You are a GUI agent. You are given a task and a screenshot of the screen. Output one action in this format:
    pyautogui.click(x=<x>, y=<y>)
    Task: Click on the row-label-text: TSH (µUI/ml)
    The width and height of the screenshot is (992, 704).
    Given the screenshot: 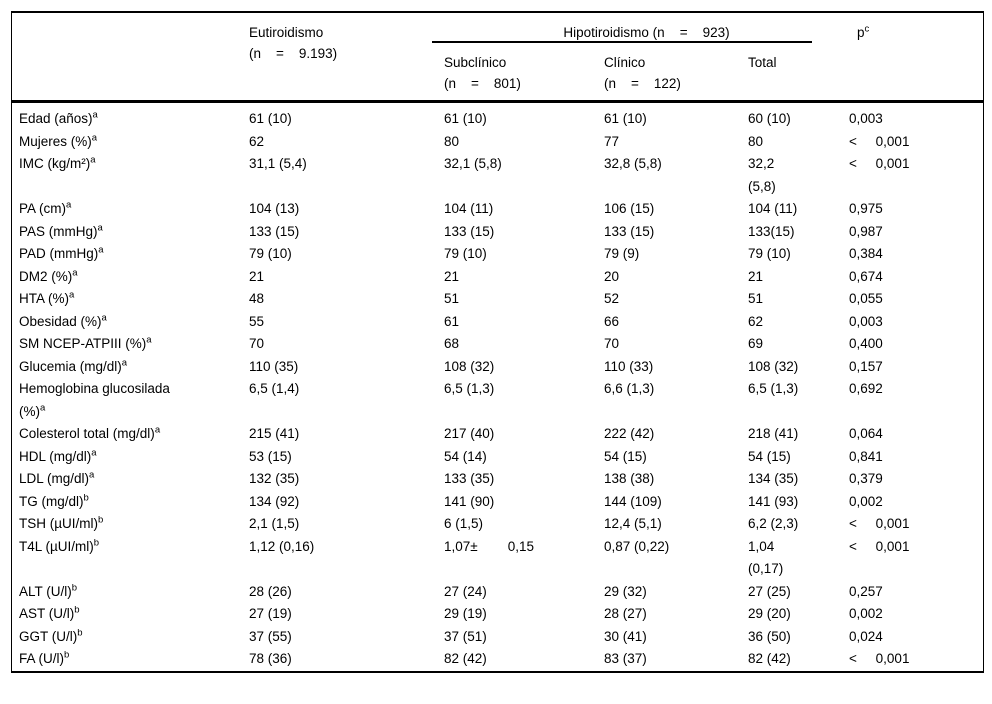 What is the action you would take?
    pyautogui.click(x=59, y=523)
    